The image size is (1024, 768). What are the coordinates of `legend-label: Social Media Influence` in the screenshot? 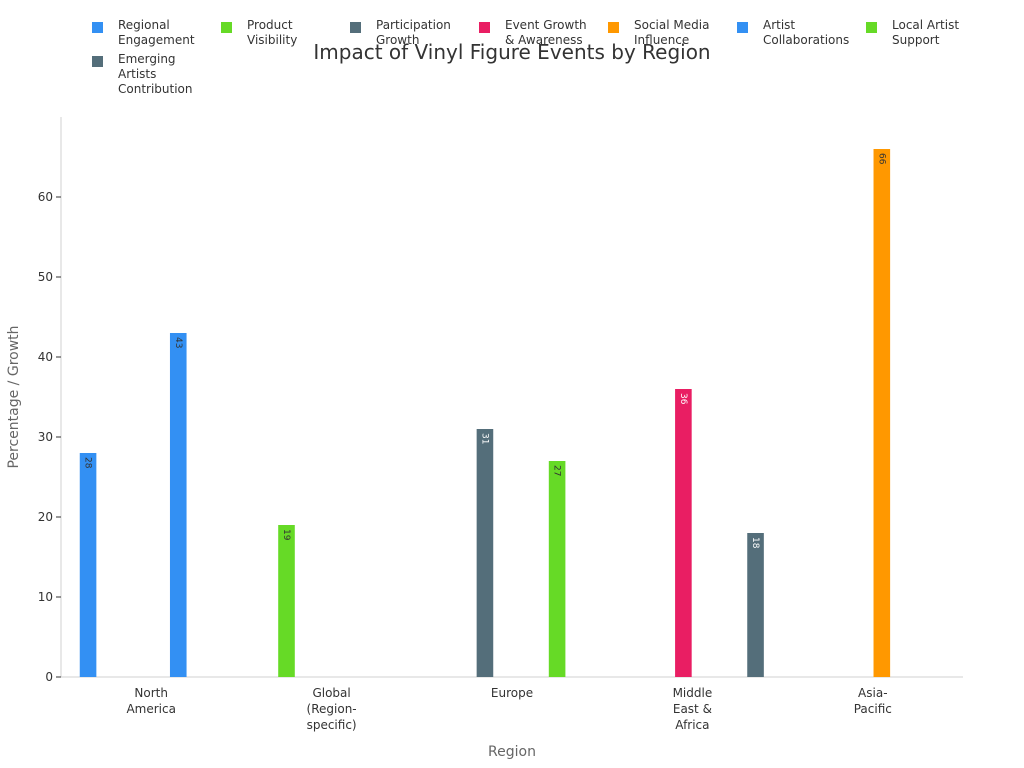 It's located at (672, 32).